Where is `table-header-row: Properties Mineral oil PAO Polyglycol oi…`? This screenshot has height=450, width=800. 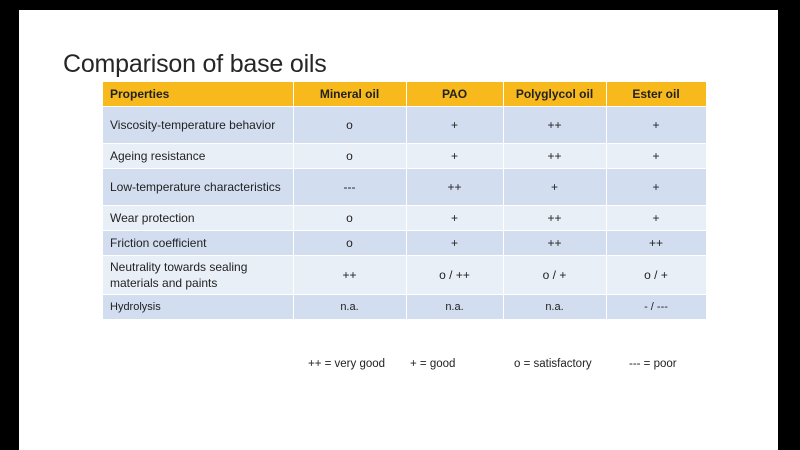
table-header-row: Properties Mineral oil PAO Polyglycol oi… is located at coordinates (405, 94).